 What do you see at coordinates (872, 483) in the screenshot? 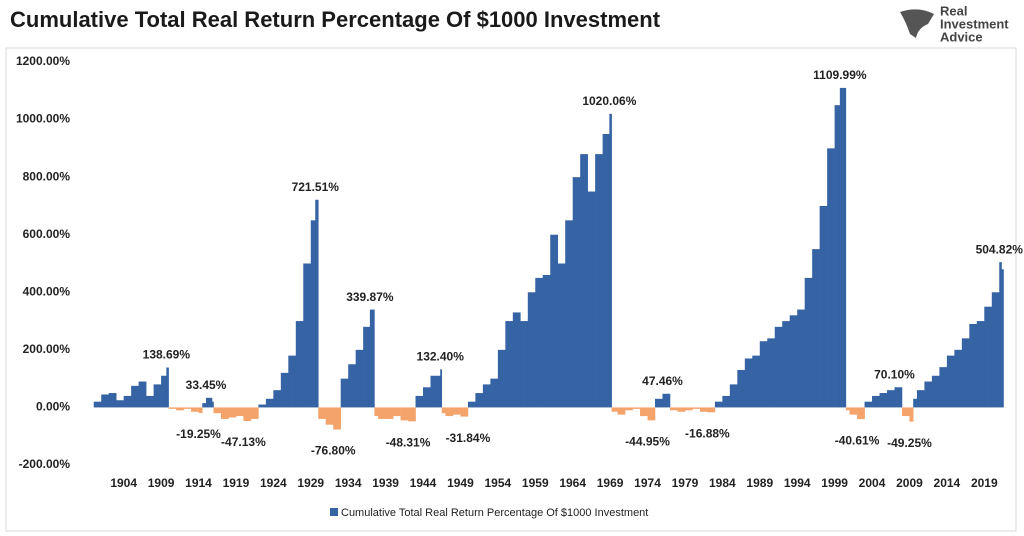
I see `x-tick-label: 2004` at bounding box center [872, 483].